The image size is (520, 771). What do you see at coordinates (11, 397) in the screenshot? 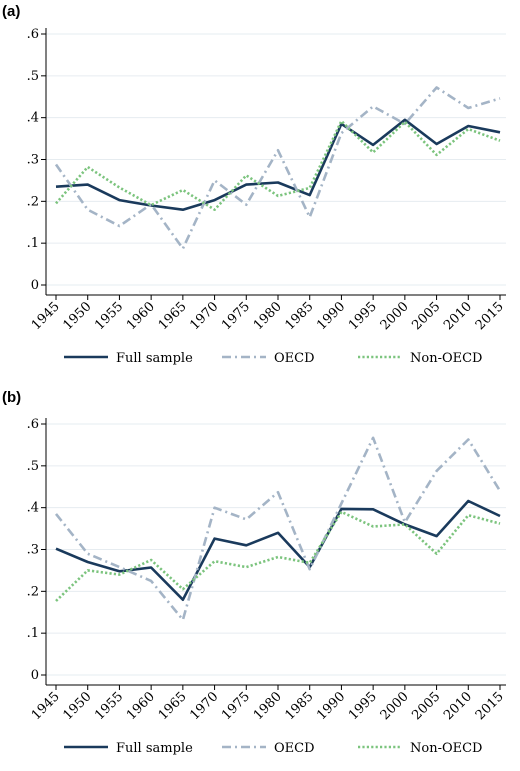
I see `panel-label: (b)` at bounding box center [11, 397].